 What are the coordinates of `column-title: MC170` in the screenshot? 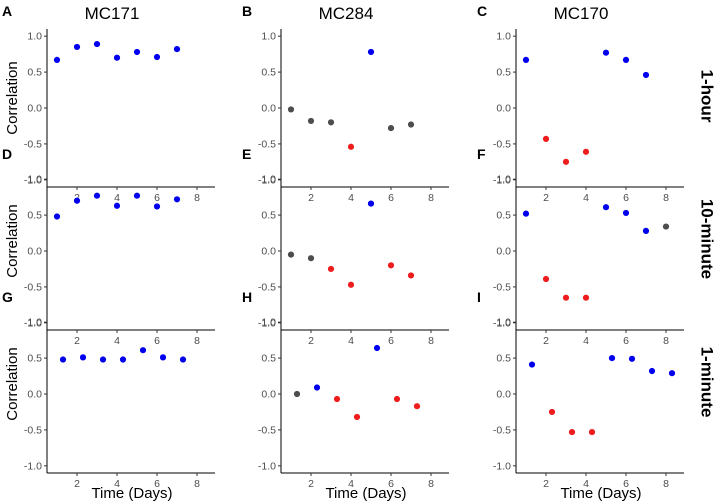 It's located at (581, 13).